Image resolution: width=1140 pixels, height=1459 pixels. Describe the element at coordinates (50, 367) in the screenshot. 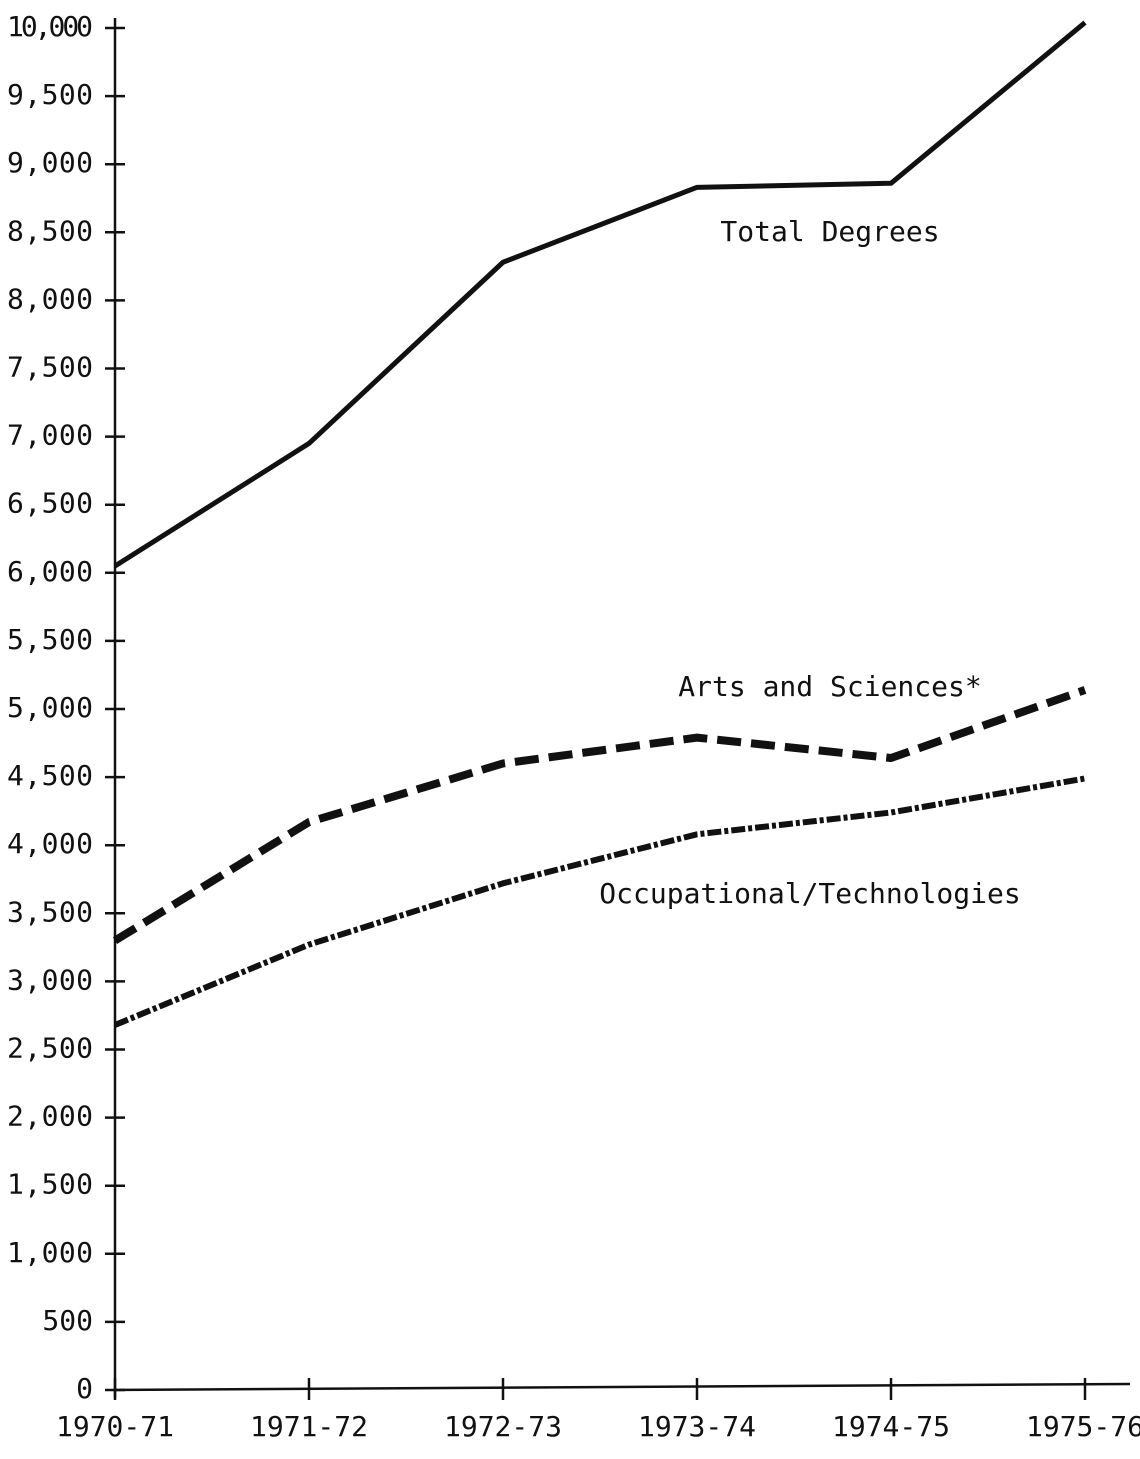

I see `y-tick-label: 7,500` at that location.